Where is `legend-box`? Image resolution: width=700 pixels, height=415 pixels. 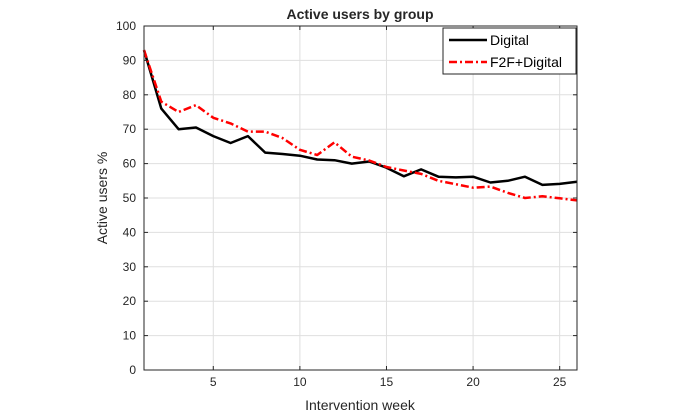 legend-box is located at coordinates (509, 51).